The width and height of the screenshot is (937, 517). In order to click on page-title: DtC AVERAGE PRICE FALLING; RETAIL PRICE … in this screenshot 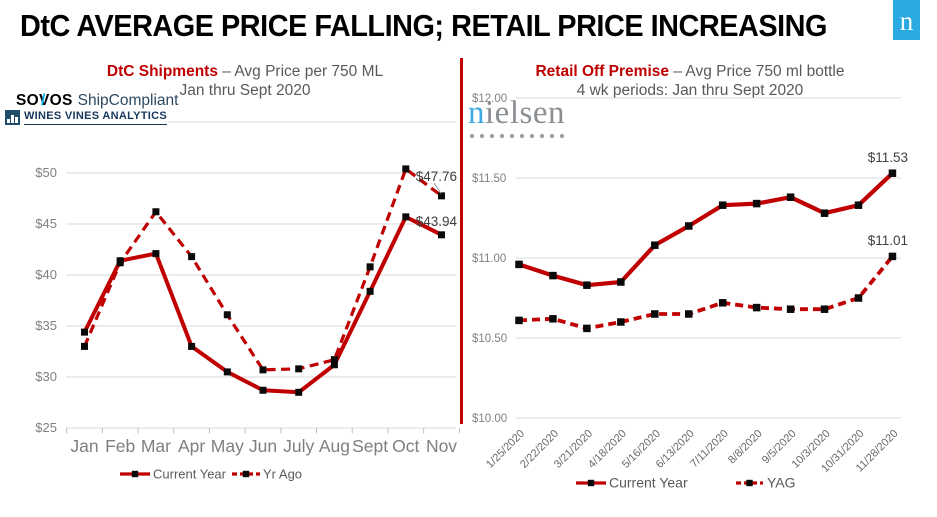, I will do `click(423, 25)`.